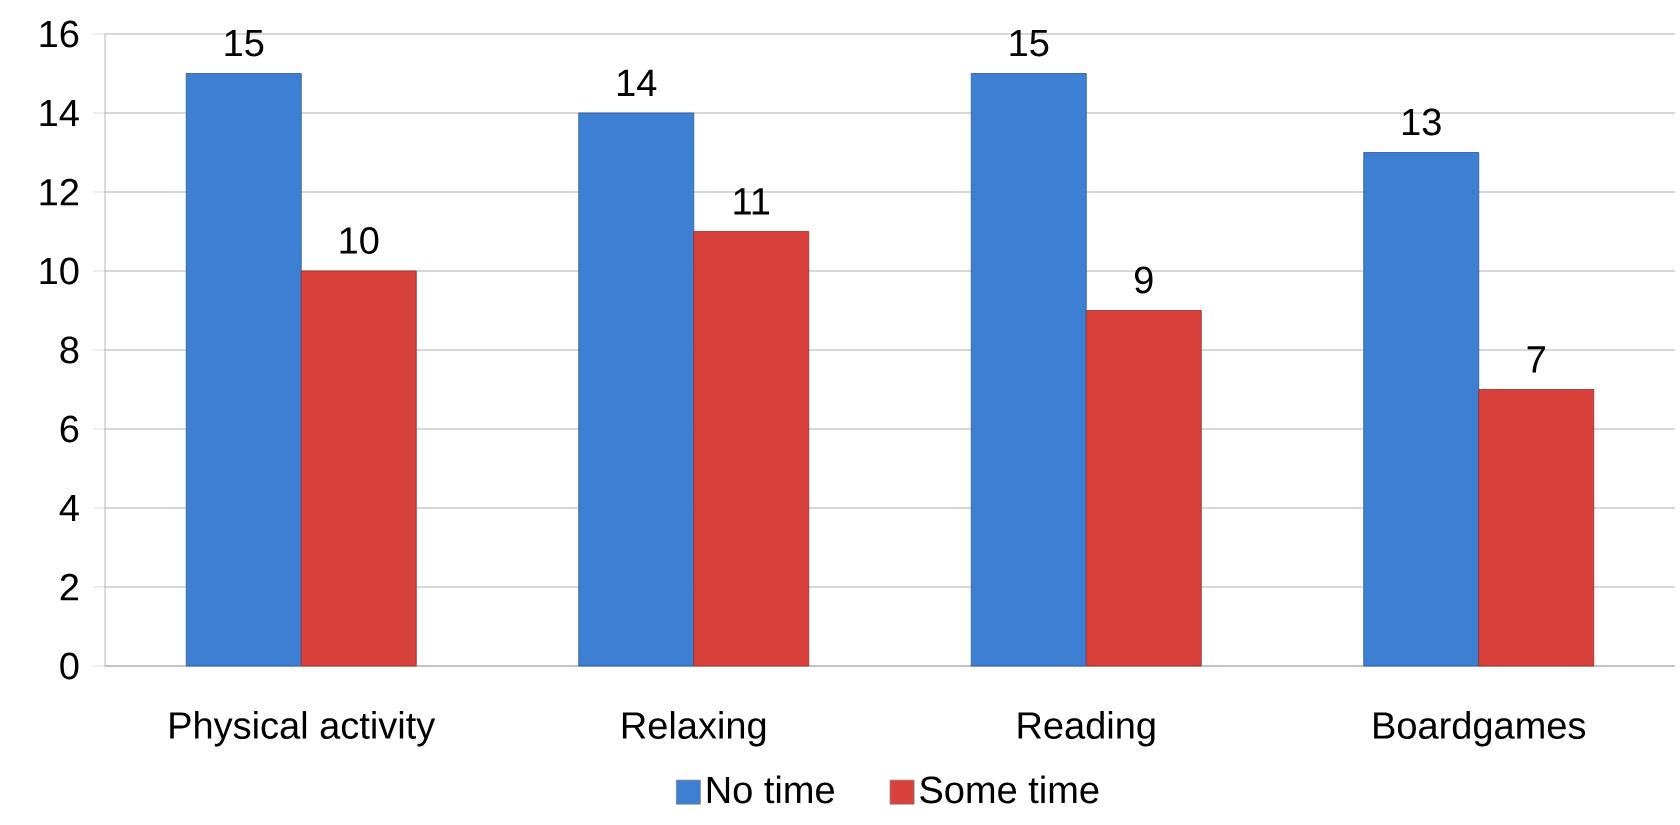  What do you see at coordinates (59, 192) in the screenshot?
I see `y-tick-label: 12` at bounding box center [59, 192].